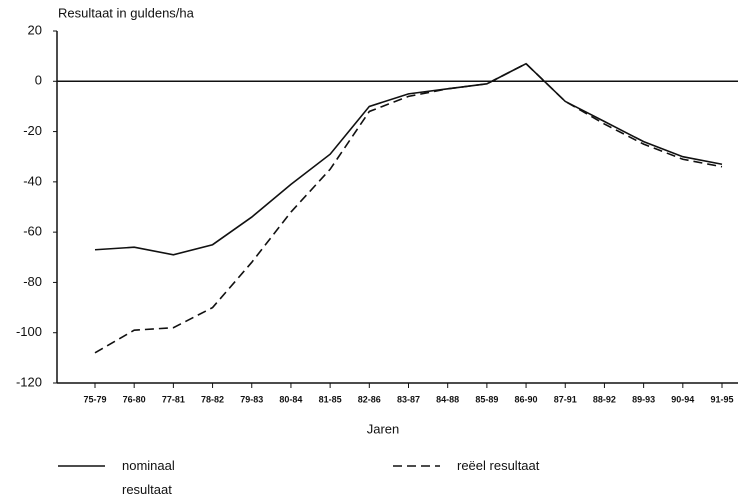 The width and height of the screenshot is (746, 496). What do you see at coordinates (173, 399) in the screenshot?
I see `x-tick-label: 77-81` at bounding box center [173, 399].